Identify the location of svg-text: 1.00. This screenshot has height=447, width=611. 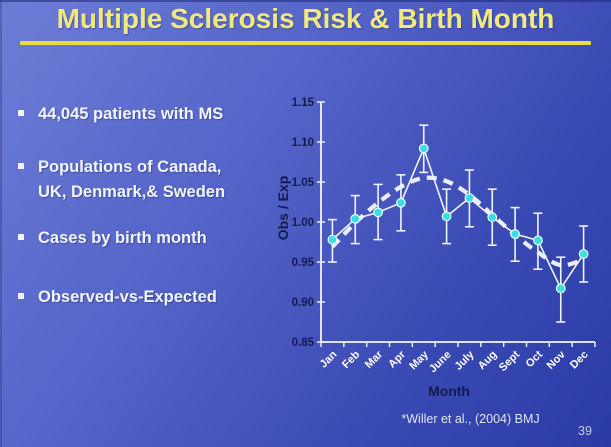
(303, 223).